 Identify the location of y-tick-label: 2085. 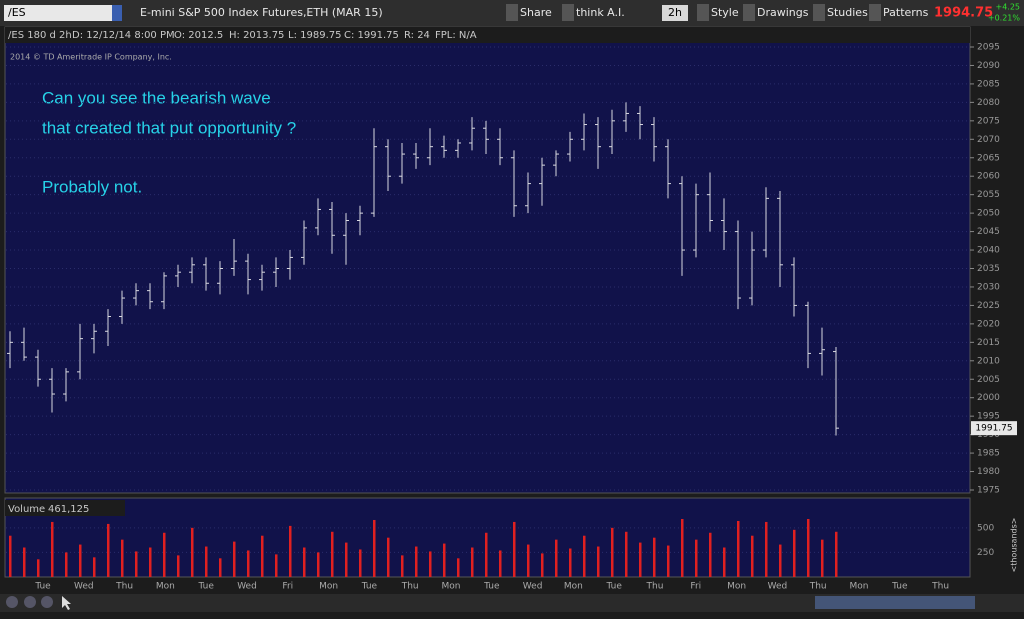
(988, 84).